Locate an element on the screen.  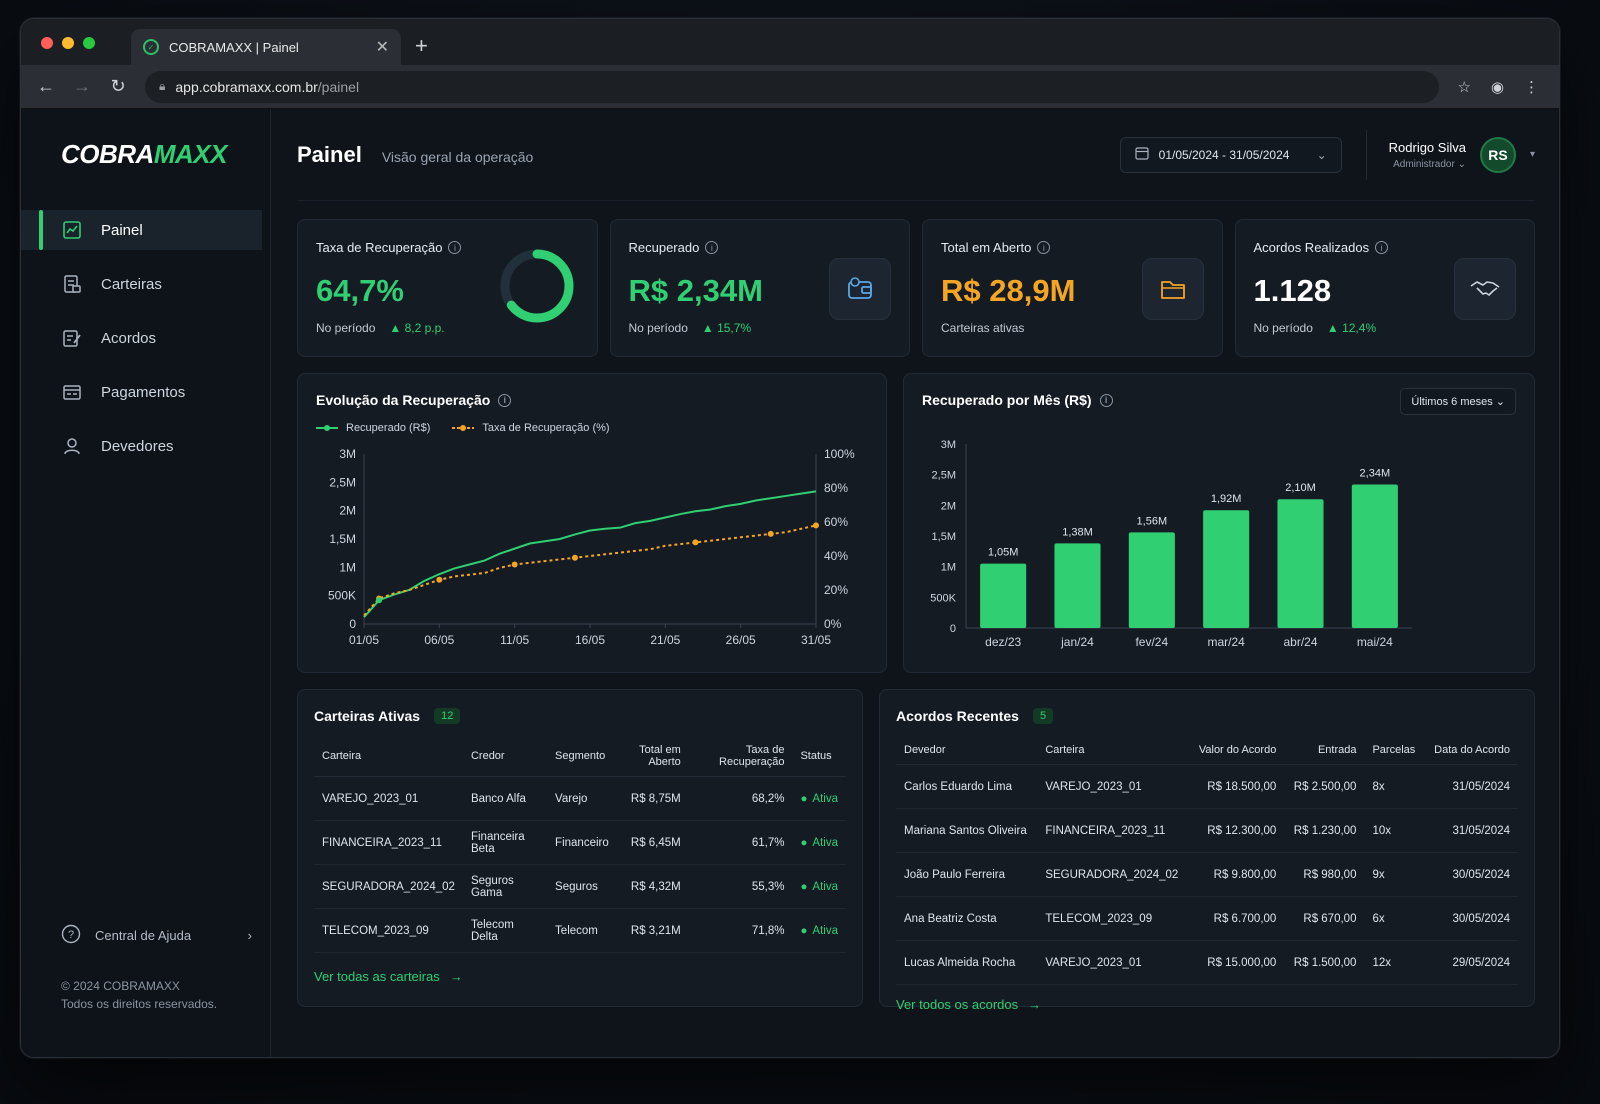
chevron-right-icon: › is located at coordinates (249, 935).